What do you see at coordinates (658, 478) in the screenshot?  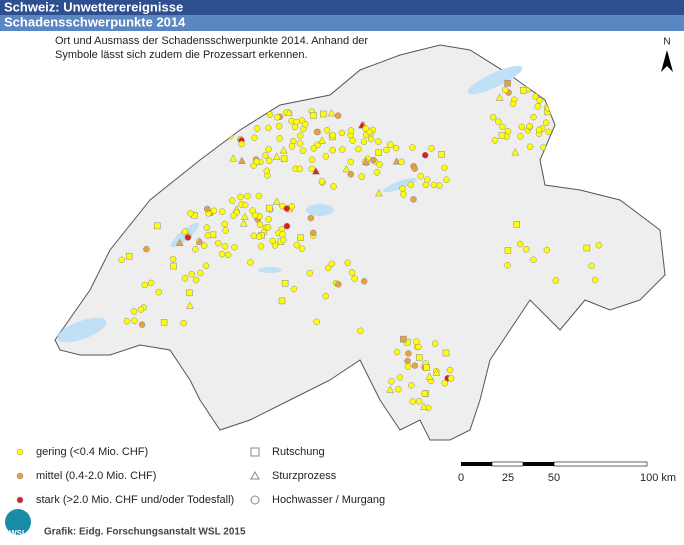 I see `scale-label: 100 km` at bounding box center [658, 478].